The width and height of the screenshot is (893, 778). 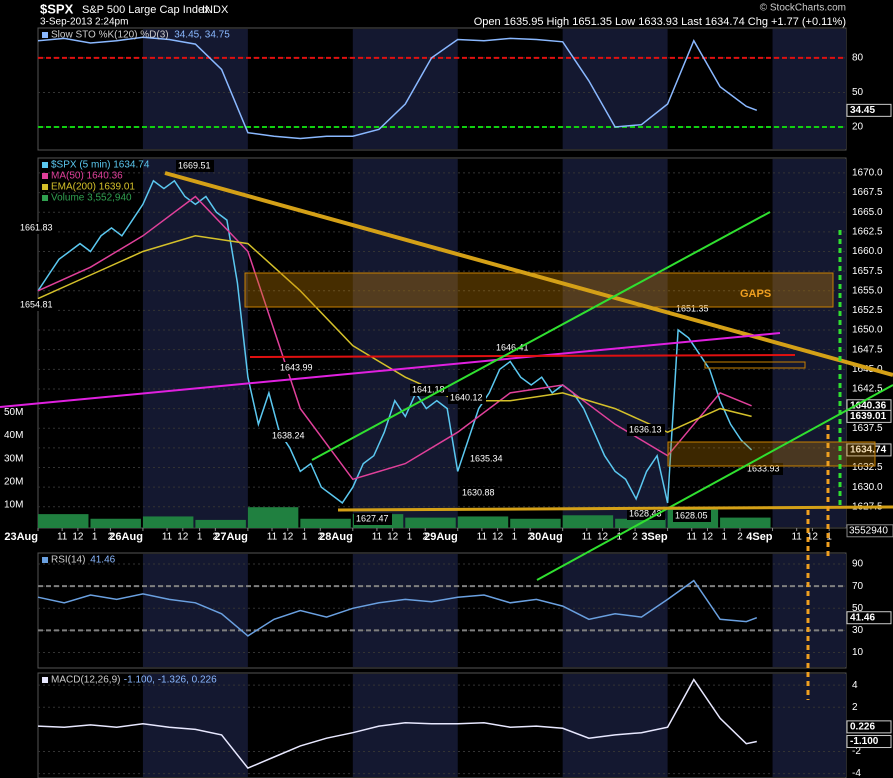 What do you see at coordinates (202, 35) in the screenshot?
I see `legend-readout: 34.45, 34.75` at bounding box center [202, 35].